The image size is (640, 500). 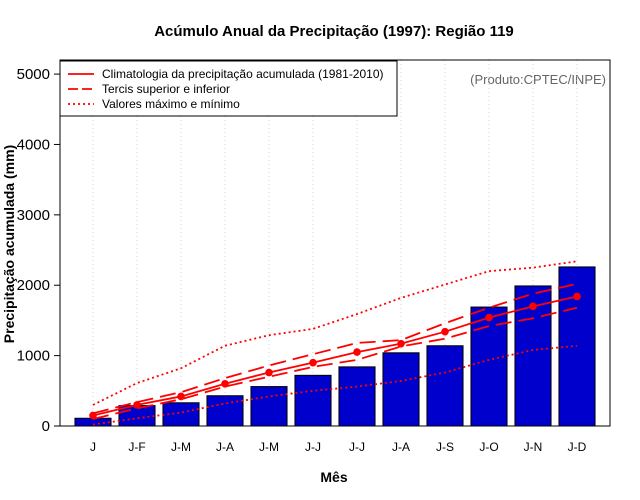 What do you see at coordinates (136, 447) in the screenshot?
I see `x-tick-label: J-F` at bounding box center [136, 447].